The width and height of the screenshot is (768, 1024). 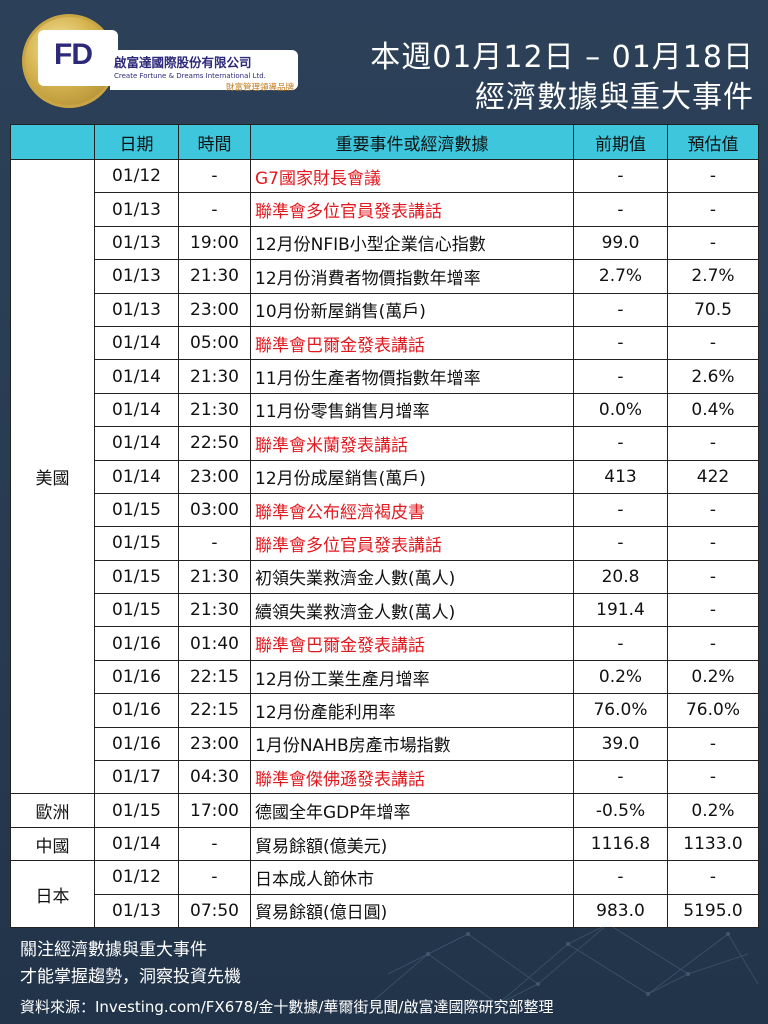 I want to click on network-decoration, so click(x=558, y=968).